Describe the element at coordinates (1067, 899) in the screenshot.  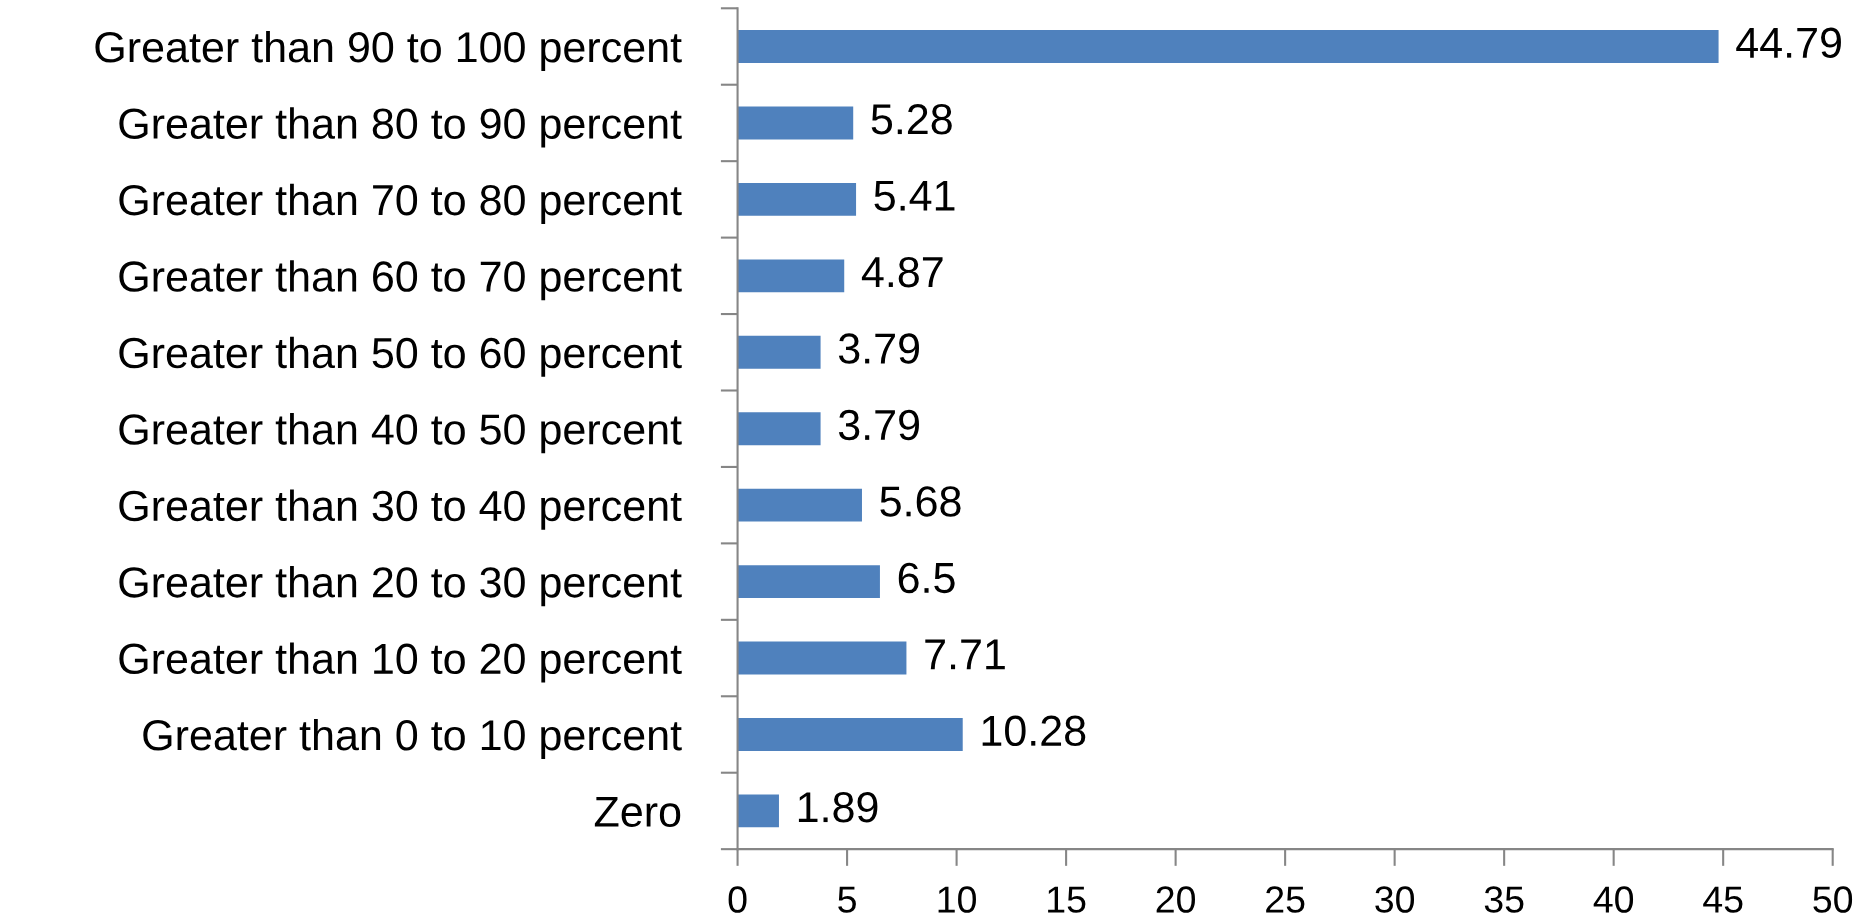
I see `x-tick-label: 15` at that location.